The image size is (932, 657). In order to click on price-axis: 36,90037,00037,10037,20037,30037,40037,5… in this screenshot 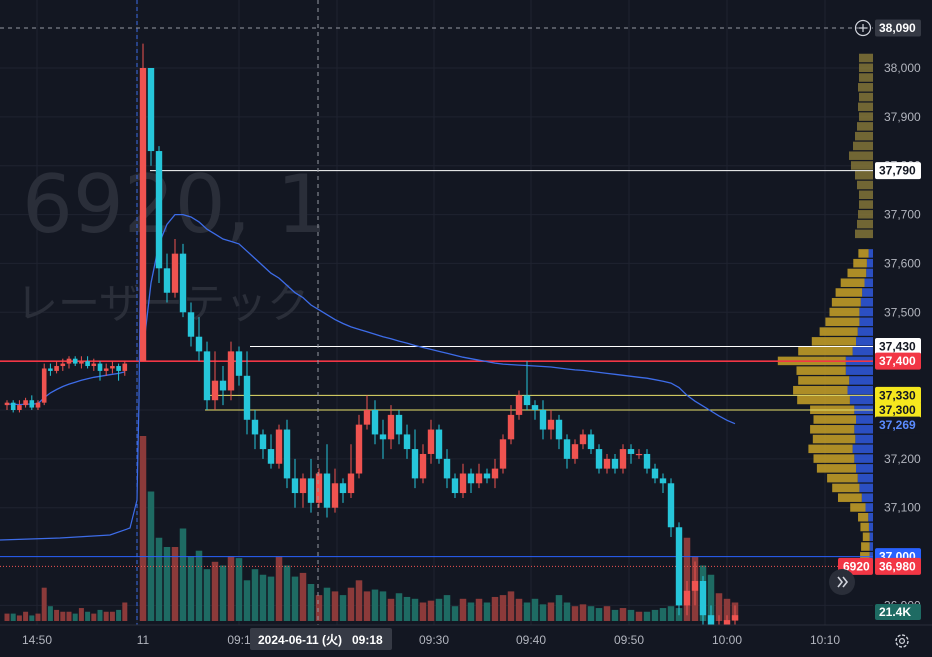, I will do `click(902, 312)`.